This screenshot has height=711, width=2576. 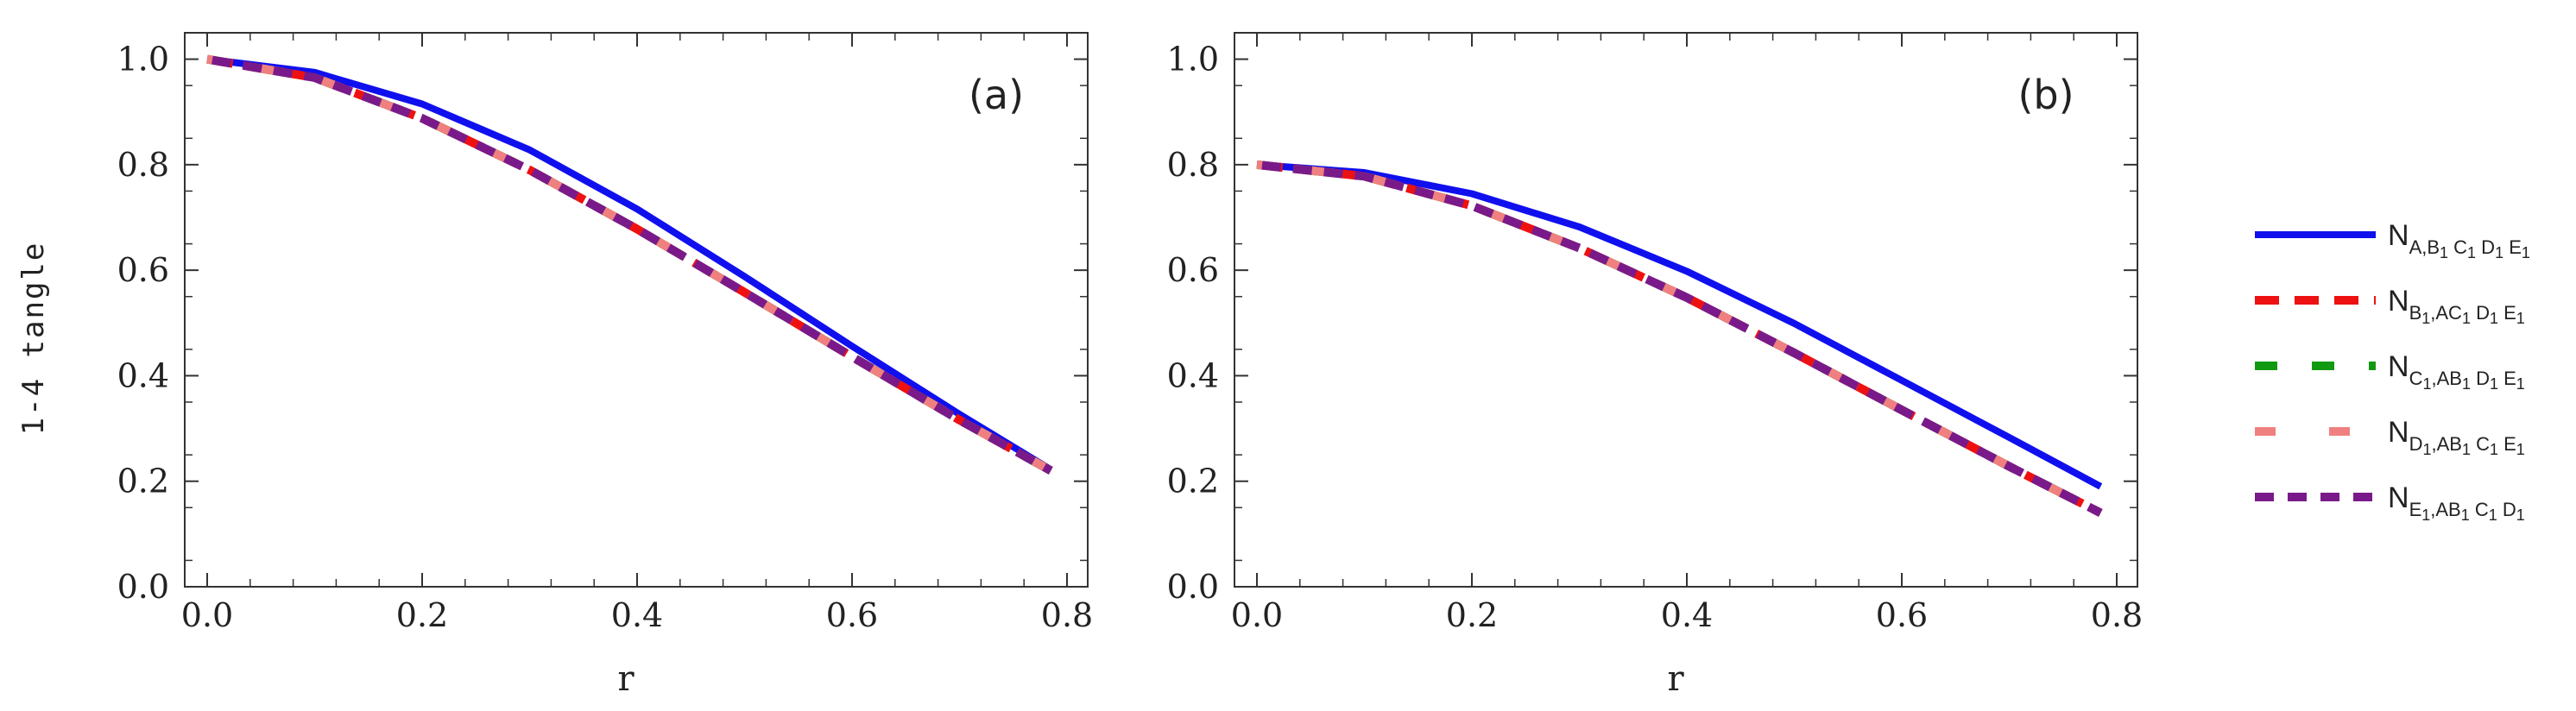 I want to click on panel-label: (a), so click(x=996, y=95).